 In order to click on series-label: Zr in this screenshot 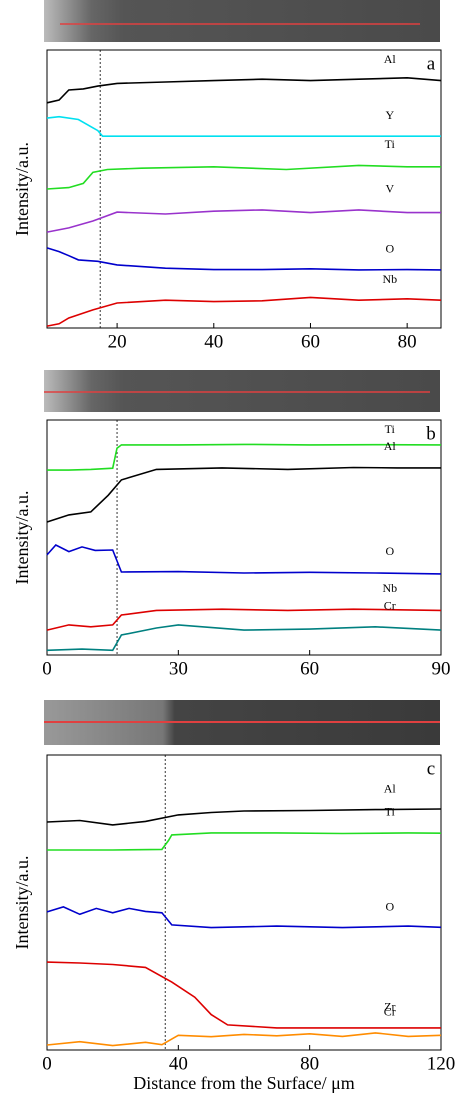, I will do `click(389, 1007)`.